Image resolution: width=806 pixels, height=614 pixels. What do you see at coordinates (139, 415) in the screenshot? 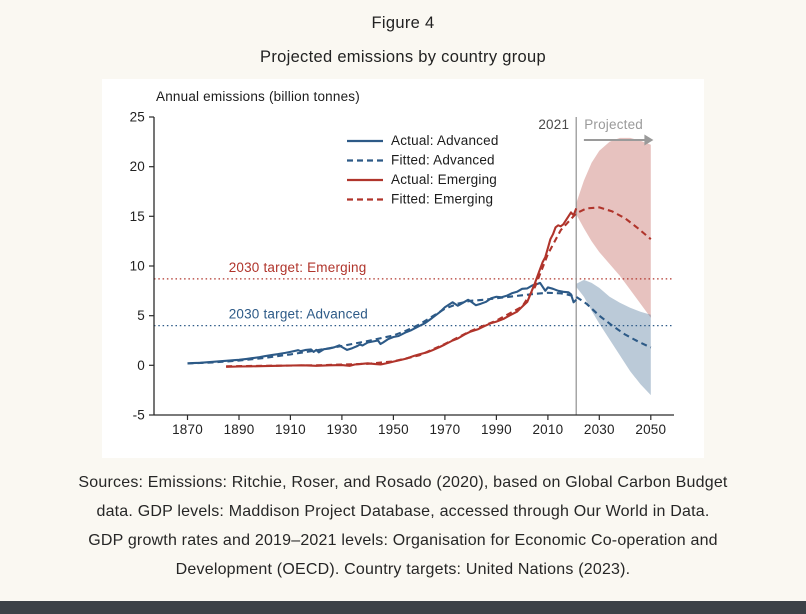
I see `y-tick-label: -5` at bounding box center [139, 415].